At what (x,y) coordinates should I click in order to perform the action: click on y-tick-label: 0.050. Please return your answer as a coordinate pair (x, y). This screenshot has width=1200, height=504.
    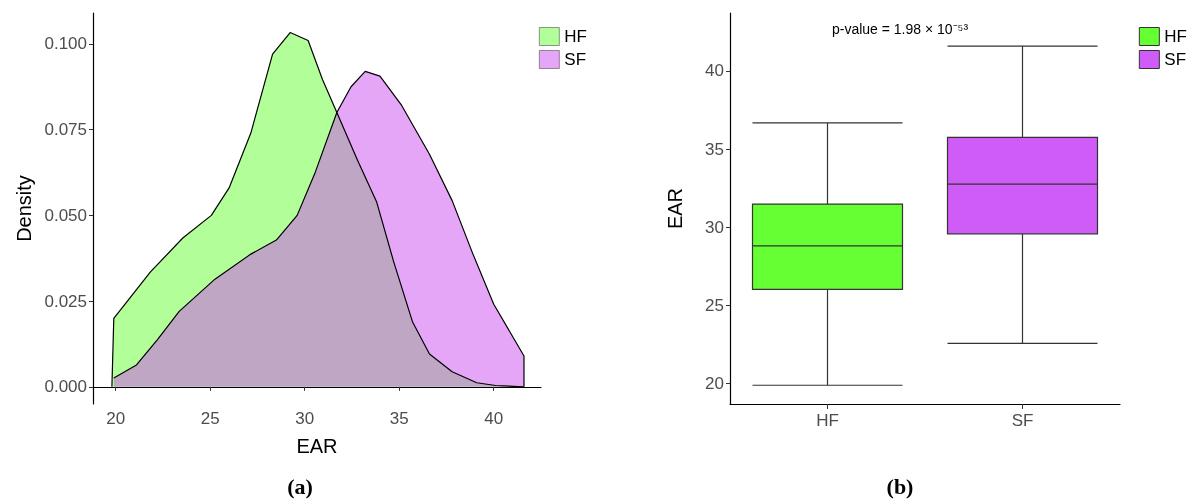
    Looking at the image, I should click on (65, 215).